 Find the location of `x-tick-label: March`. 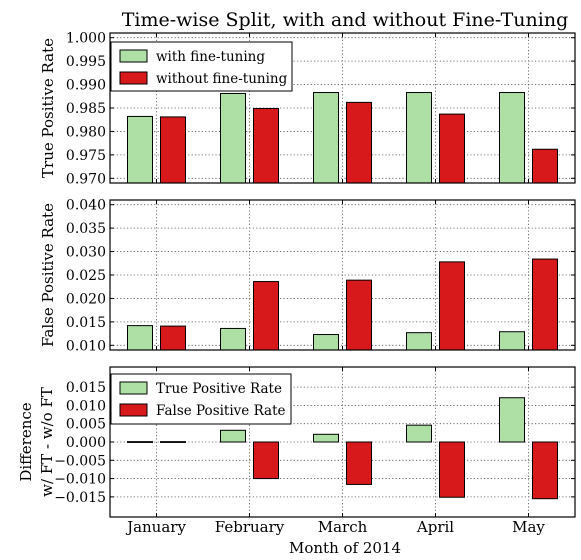

x-tick-label: March is located at coordinates (343, 527).